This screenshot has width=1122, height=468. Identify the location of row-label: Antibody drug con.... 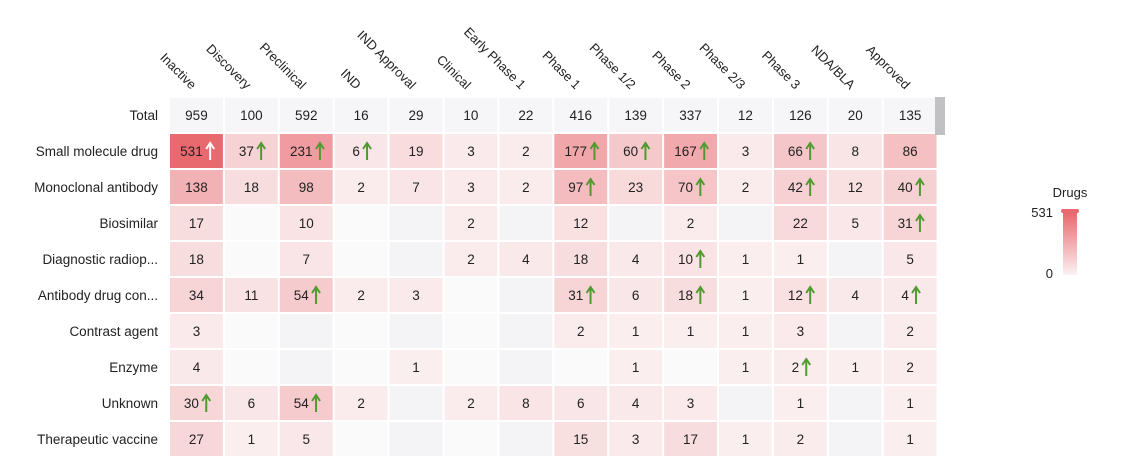
(98, 295).